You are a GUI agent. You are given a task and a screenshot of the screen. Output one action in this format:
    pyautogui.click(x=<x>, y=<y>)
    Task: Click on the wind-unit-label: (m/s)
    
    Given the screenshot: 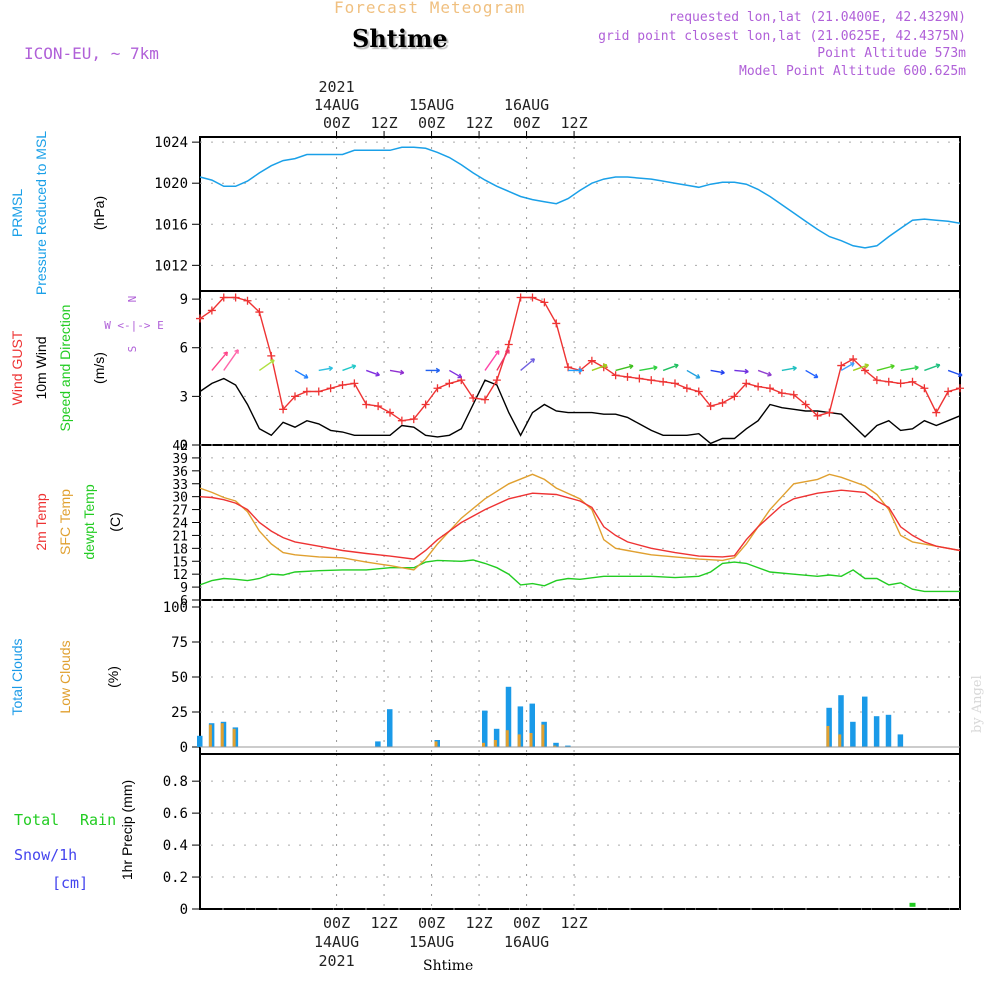 What is the action you would take?
    pyautogui.click(x=99, y=368)
    